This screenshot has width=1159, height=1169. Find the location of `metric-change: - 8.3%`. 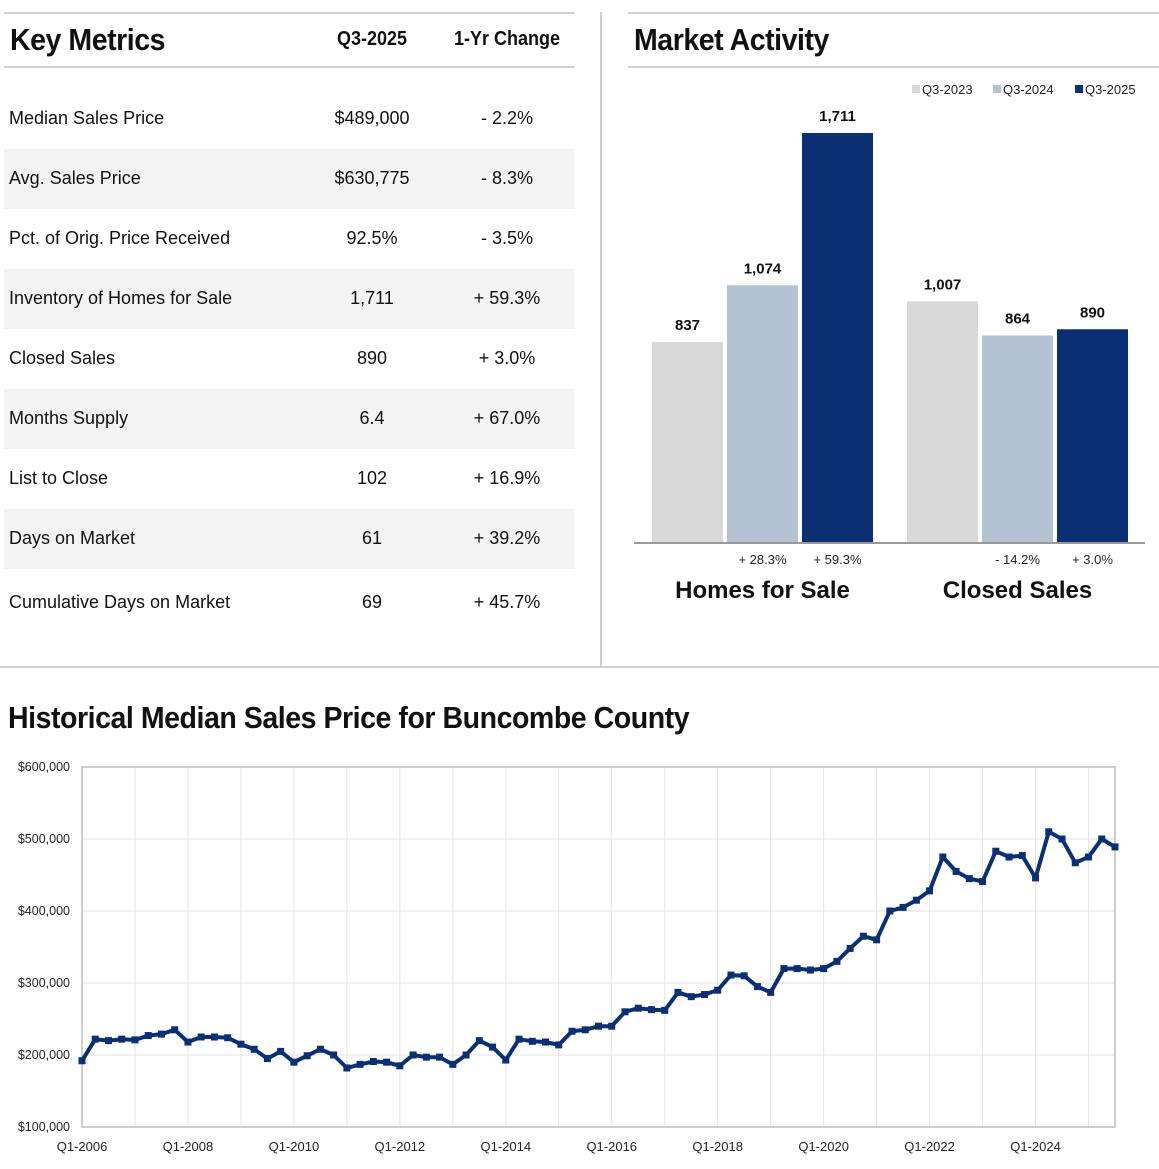

metric-change: - 8.3% is located at coordinates (507, 178).